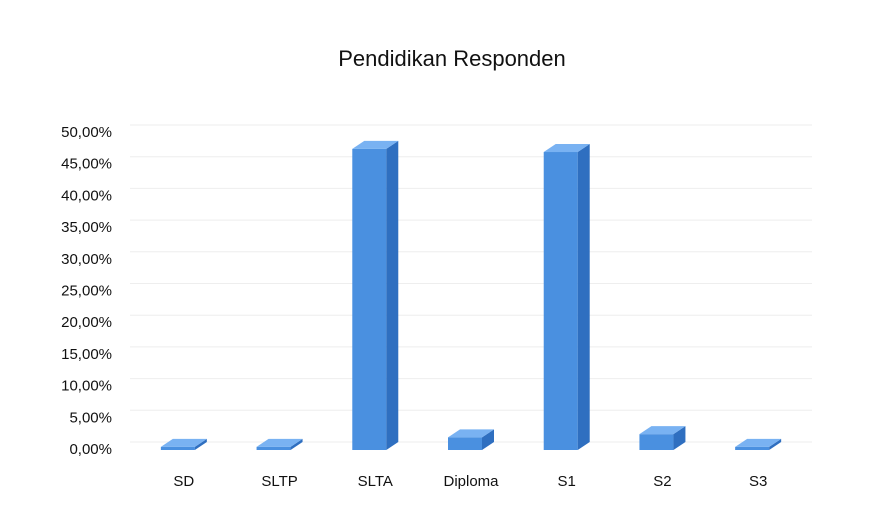  Describe the element at coordinates (86, 195) in the screenshot. I see `y-tick-label: 40,00%` at that location.